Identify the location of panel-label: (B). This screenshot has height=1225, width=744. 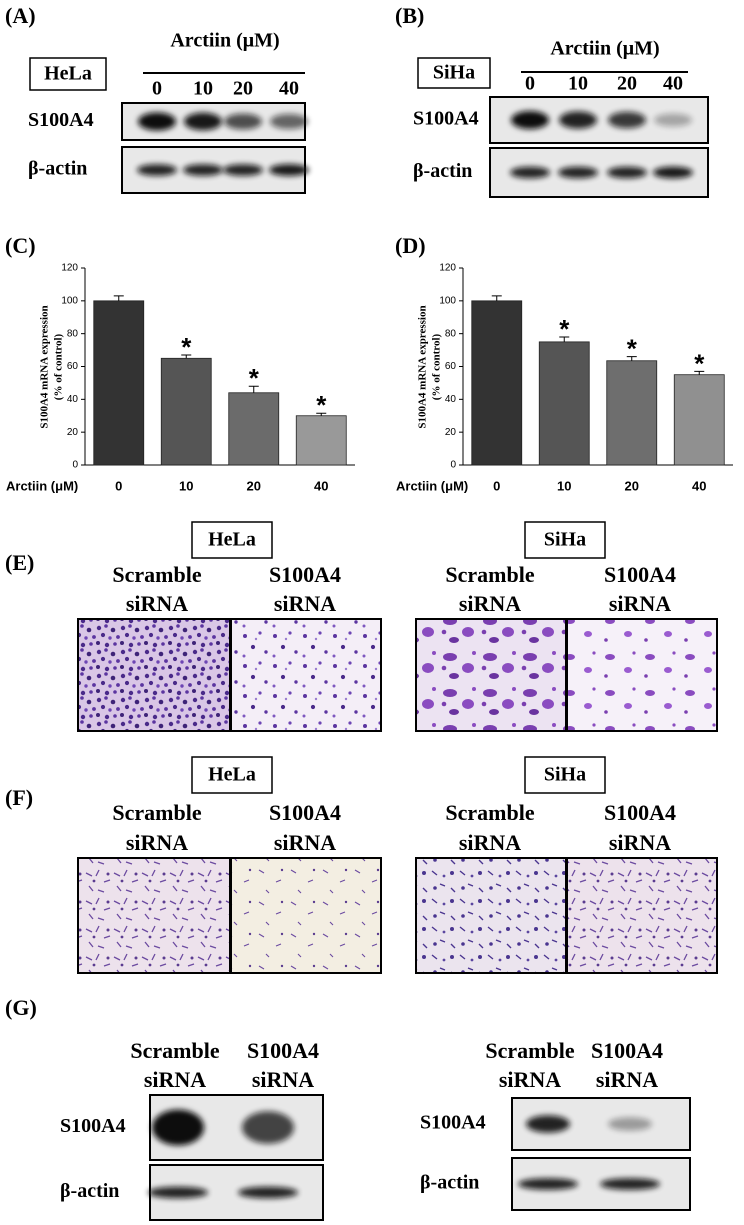
(409, 15).